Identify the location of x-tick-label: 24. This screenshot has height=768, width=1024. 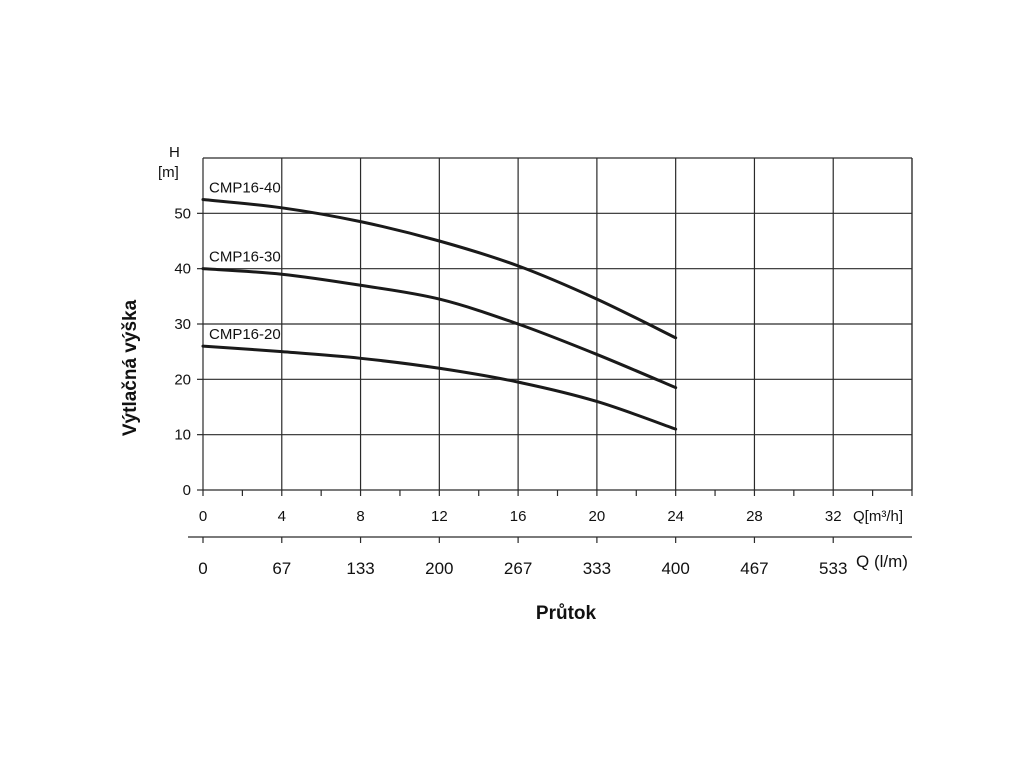
(675, 516).